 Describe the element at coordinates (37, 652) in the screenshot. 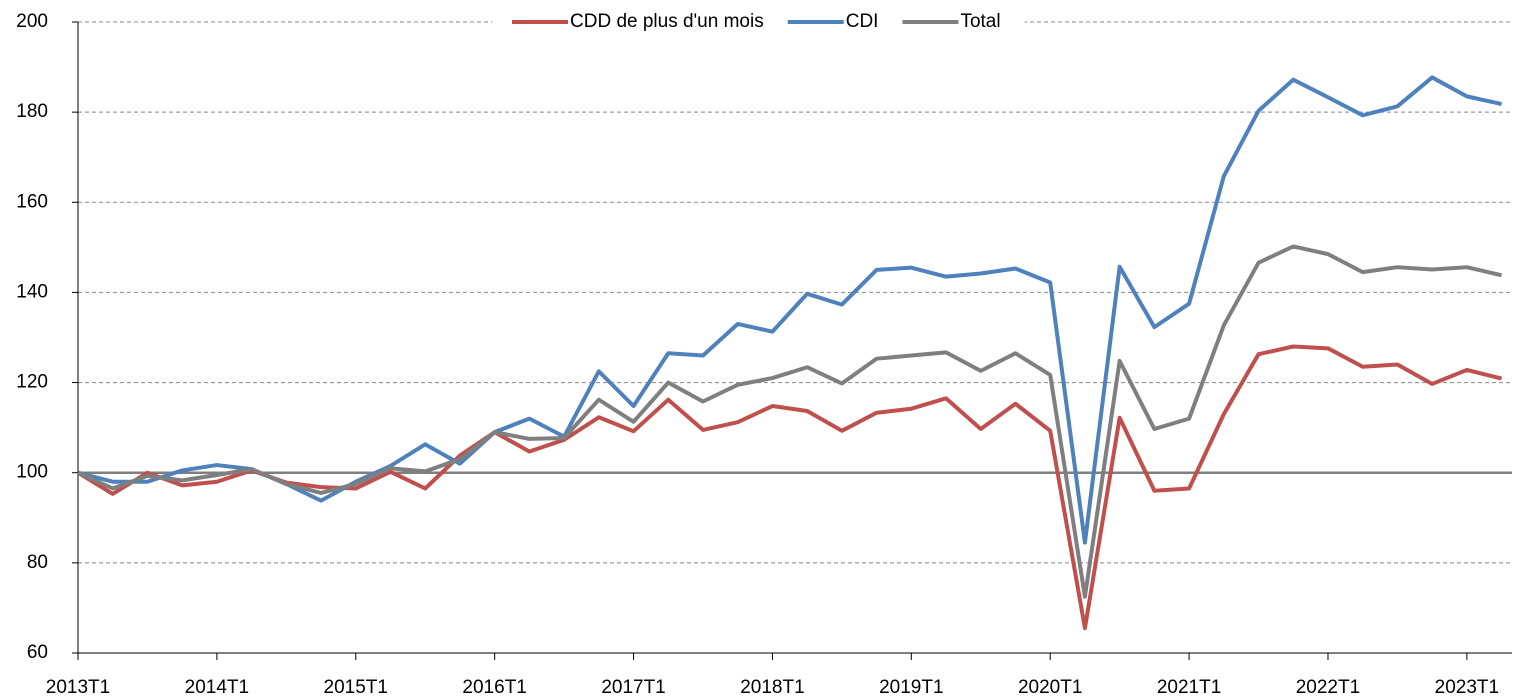

I see `y-tick-label: 60` at that location.